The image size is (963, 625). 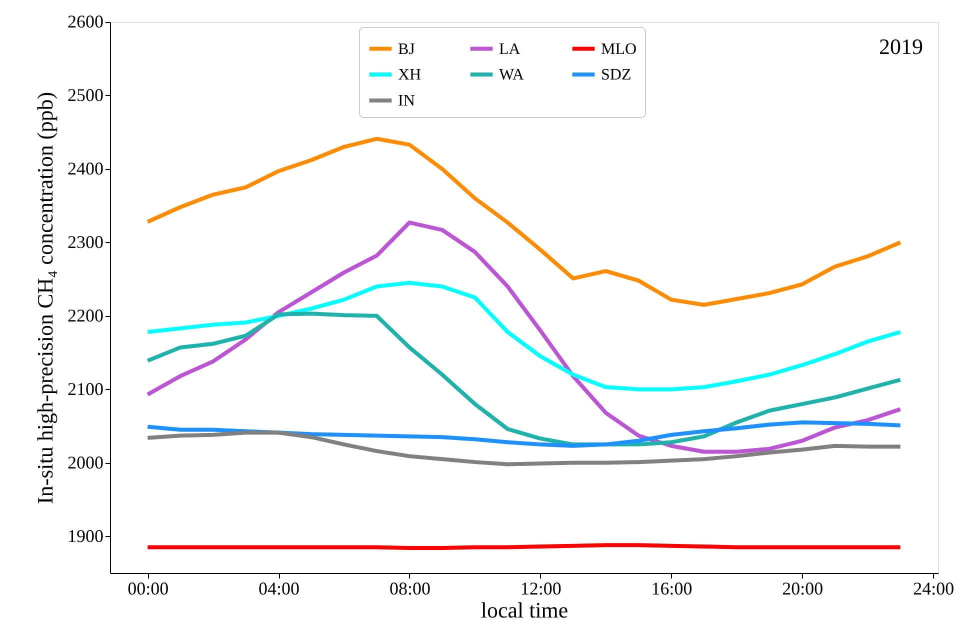 What do you see at coordinates (86, 168) in the screenshot?
I see `y-tick-label: 2400` at bounding box center [86, 168].